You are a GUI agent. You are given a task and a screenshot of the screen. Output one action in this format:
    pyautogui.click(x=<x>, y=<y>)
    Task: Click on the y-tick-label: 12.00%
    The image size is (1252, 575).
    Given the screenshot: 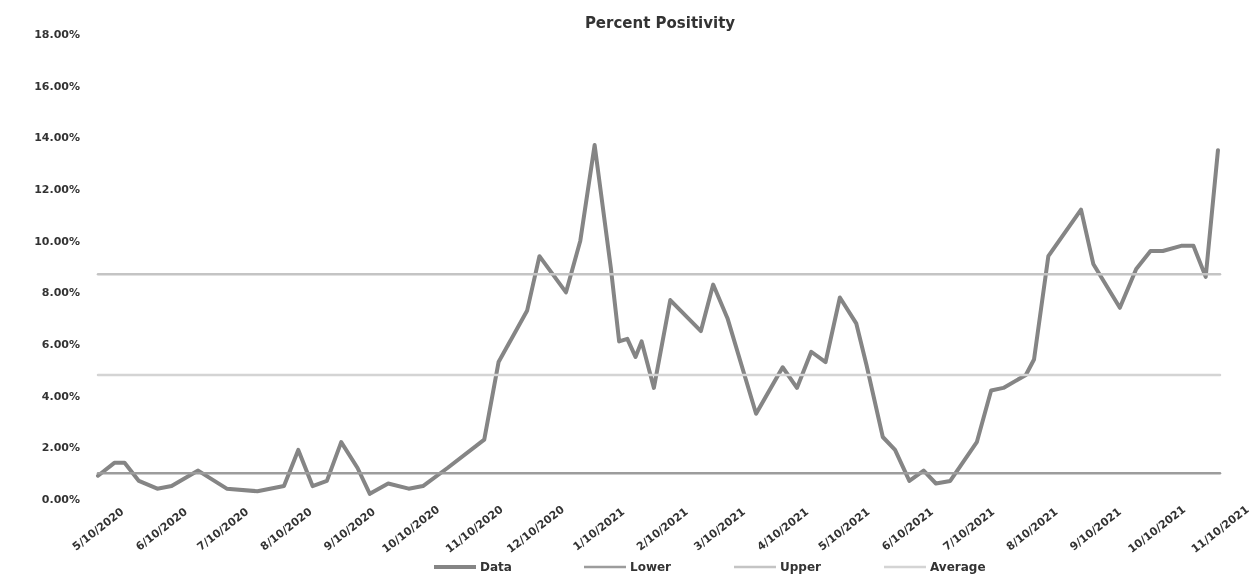 What is the action you would take?
    pyautogui.click(x=57, y=189)
    